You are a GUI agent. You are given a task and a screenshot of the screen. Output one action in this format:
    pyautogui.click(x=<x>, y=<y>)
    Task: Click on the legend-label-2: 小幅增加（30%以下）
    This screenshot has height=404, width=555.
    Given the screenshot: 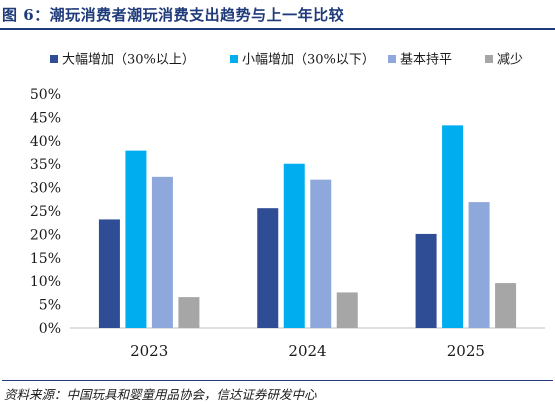 What is the action you would take?
    pyautogui.click(x=308, y=60)
    